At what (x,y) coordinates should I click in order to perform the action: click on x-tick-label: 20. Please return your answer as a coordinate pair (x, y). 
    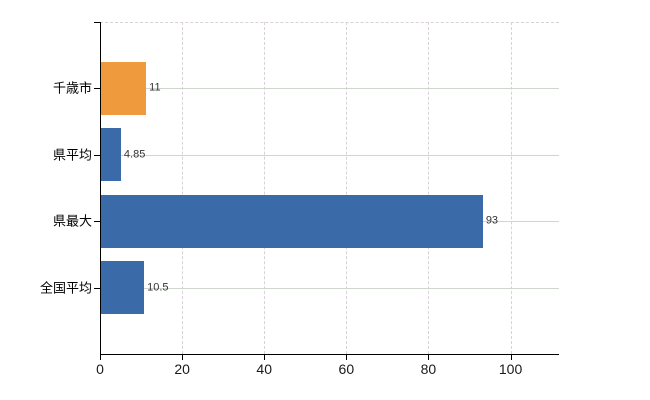
    Looking at the image, I should click on (182, 369).